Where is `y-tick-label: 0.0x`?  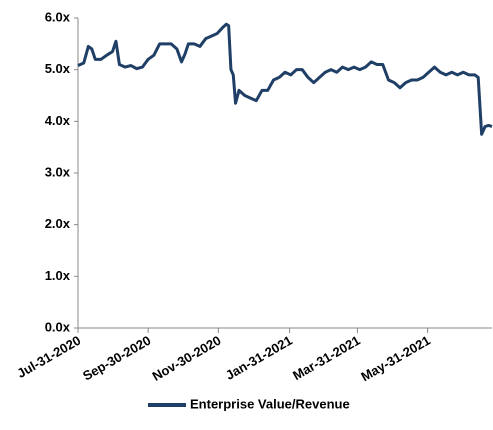
y-tick-label: 0.0x is located at coordinates (58, 326).